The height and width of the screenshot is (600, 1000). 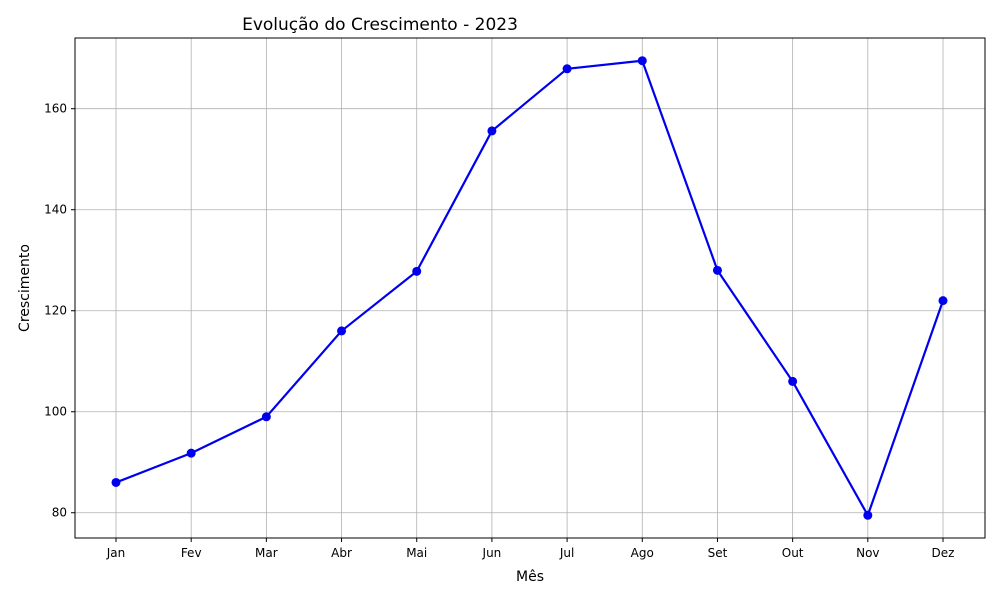 What do you see at coordinates (55, 210) in the screenshot?
I see `y-tick-label: 140` at bounding box center [55, 210].